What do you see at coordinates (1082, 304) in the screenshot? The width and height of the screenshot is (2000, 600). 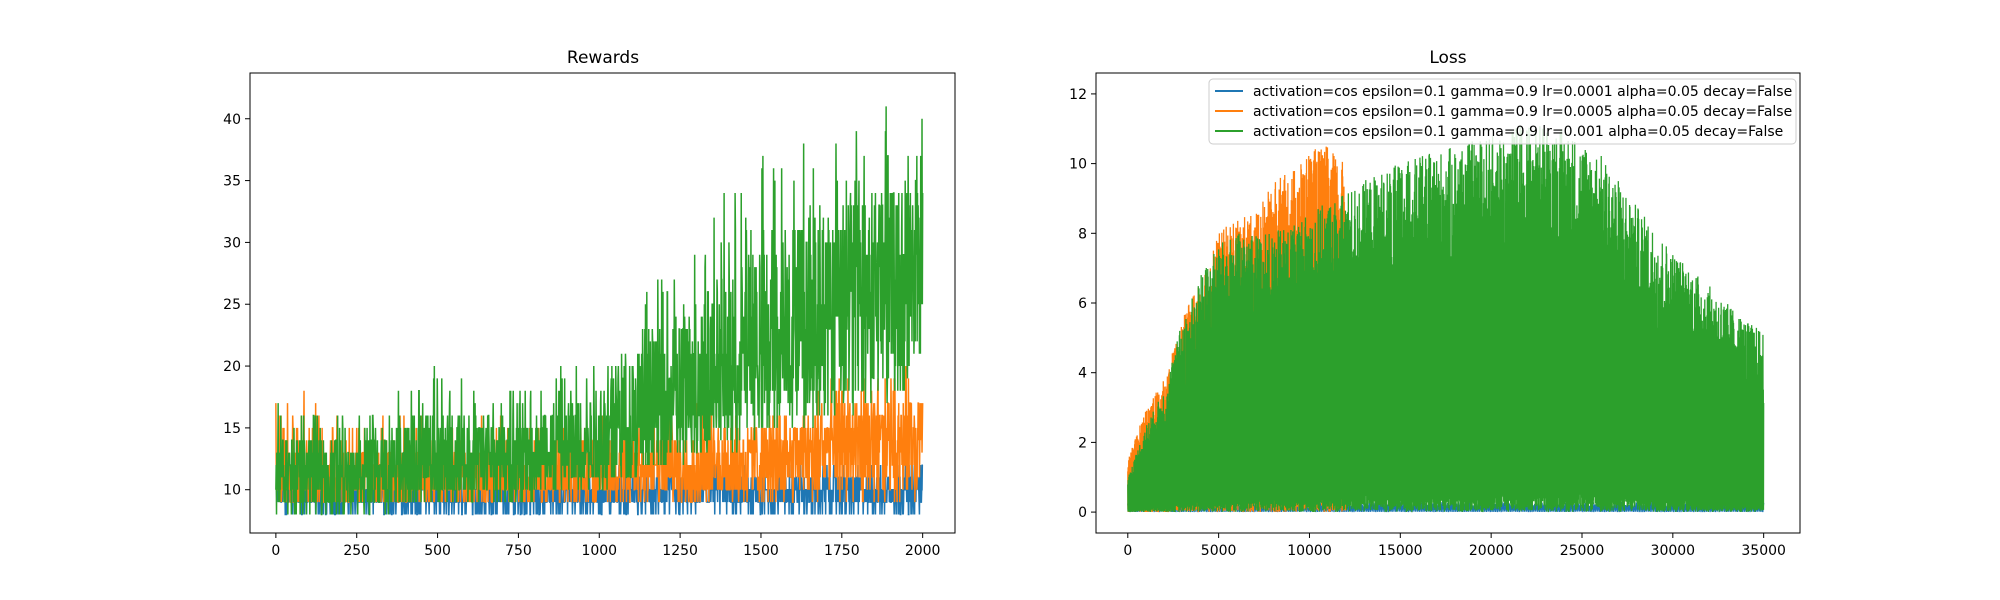 I see `y-tick-label: 6` at bounding box center [1082, 304].